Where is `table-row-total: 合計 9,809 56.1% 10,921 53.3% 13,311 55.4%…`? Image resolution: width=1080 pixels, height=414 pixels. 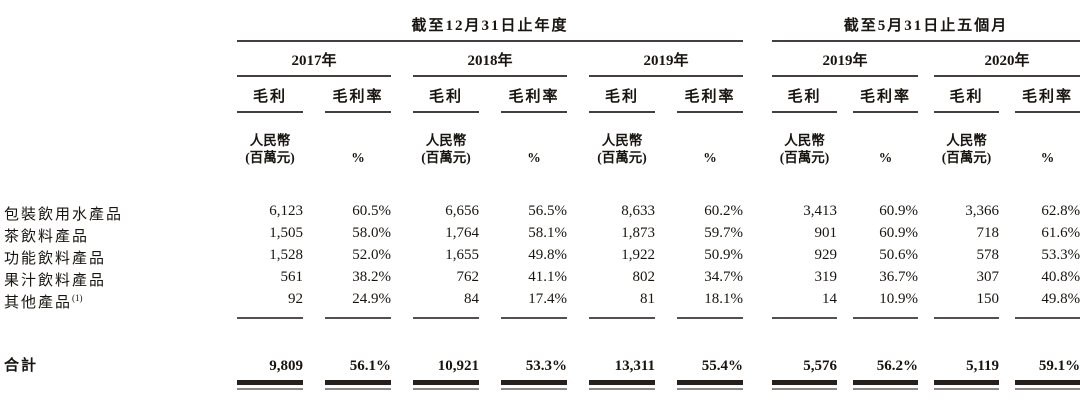 table-row-total: 合計 9,809 56.1% 10,921 53.3% 13,311 55.4%… is located at coordinates (540, 362).